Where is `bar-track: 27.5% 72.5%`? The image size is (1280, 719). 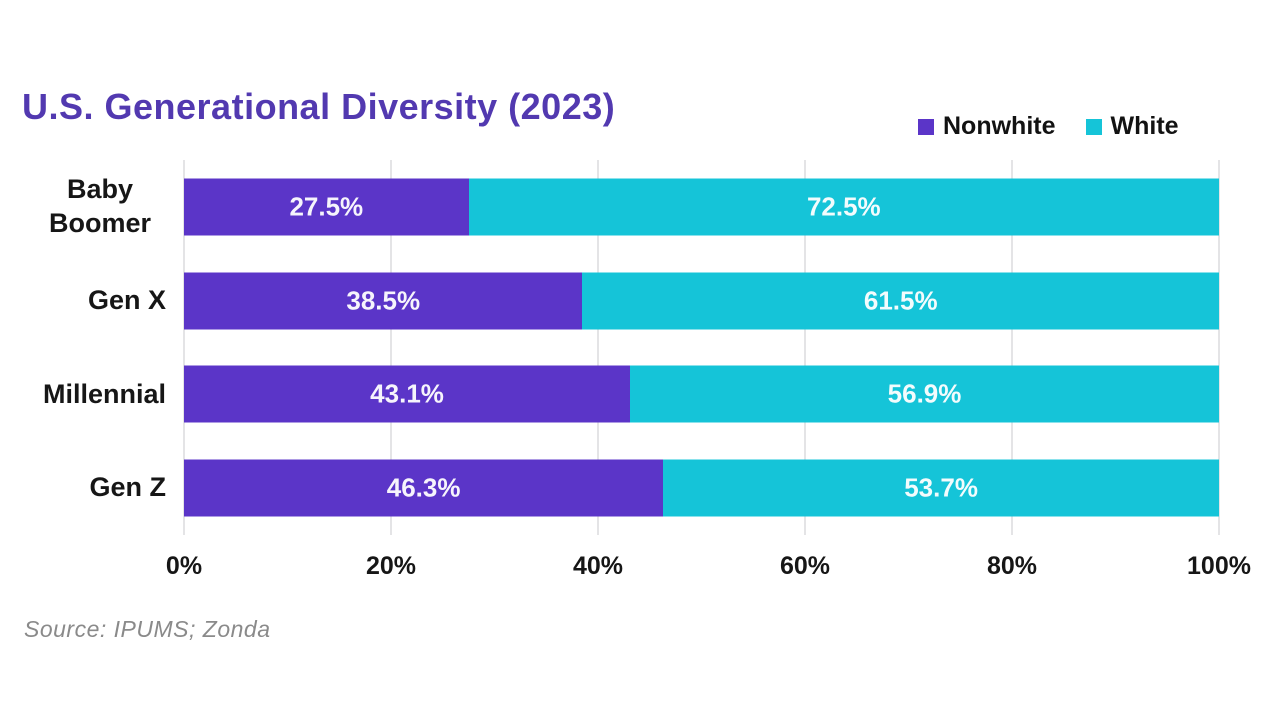 bar-track: 27.5% 72.5% is located at coordinates (701, 207).